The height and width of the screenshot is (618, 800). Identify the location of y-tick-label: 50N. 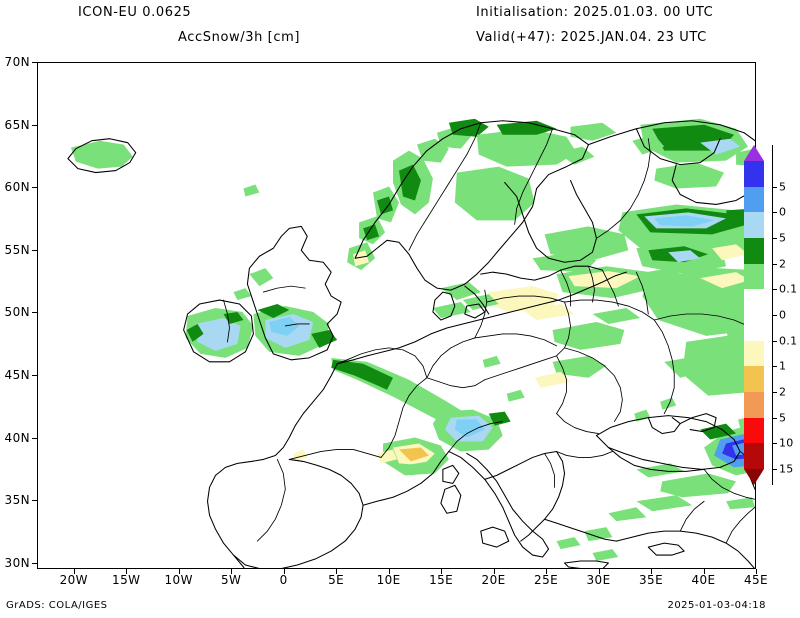
(17, 312).